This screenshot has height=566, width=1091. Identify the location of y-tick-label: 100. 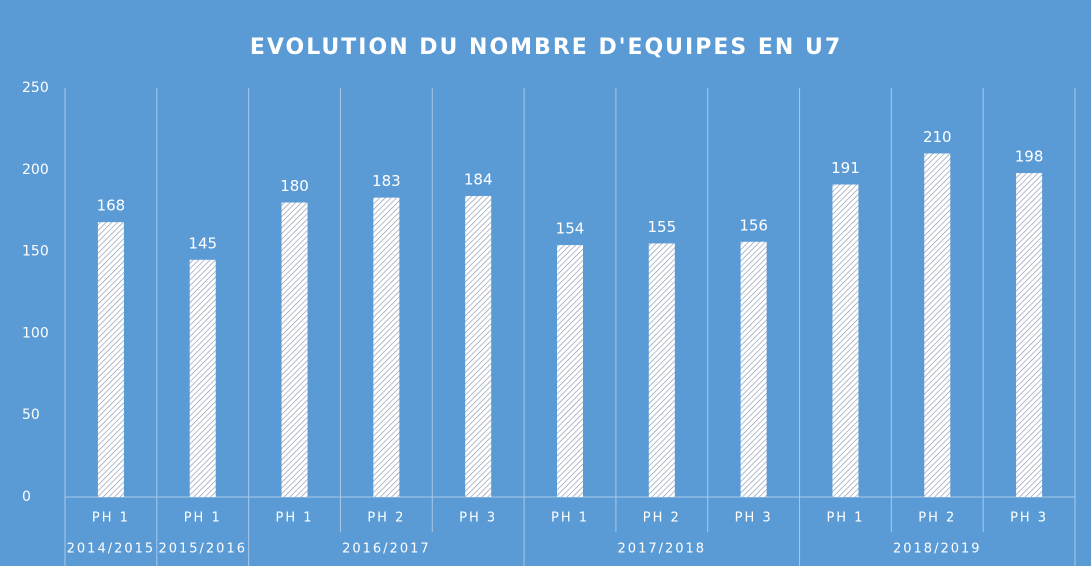
(35, 333).